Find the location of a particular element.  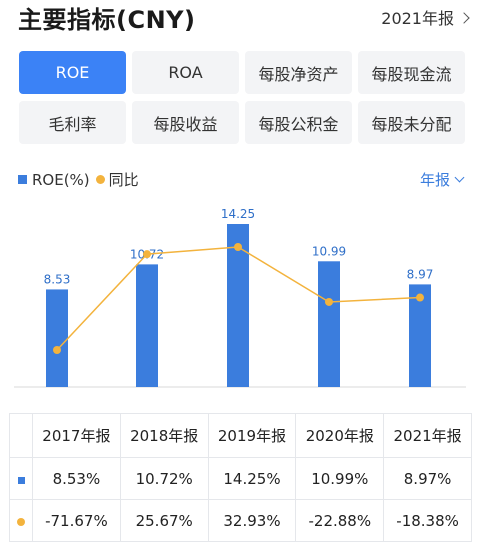

chevron-down-icon is located at coordinates (459, 177).